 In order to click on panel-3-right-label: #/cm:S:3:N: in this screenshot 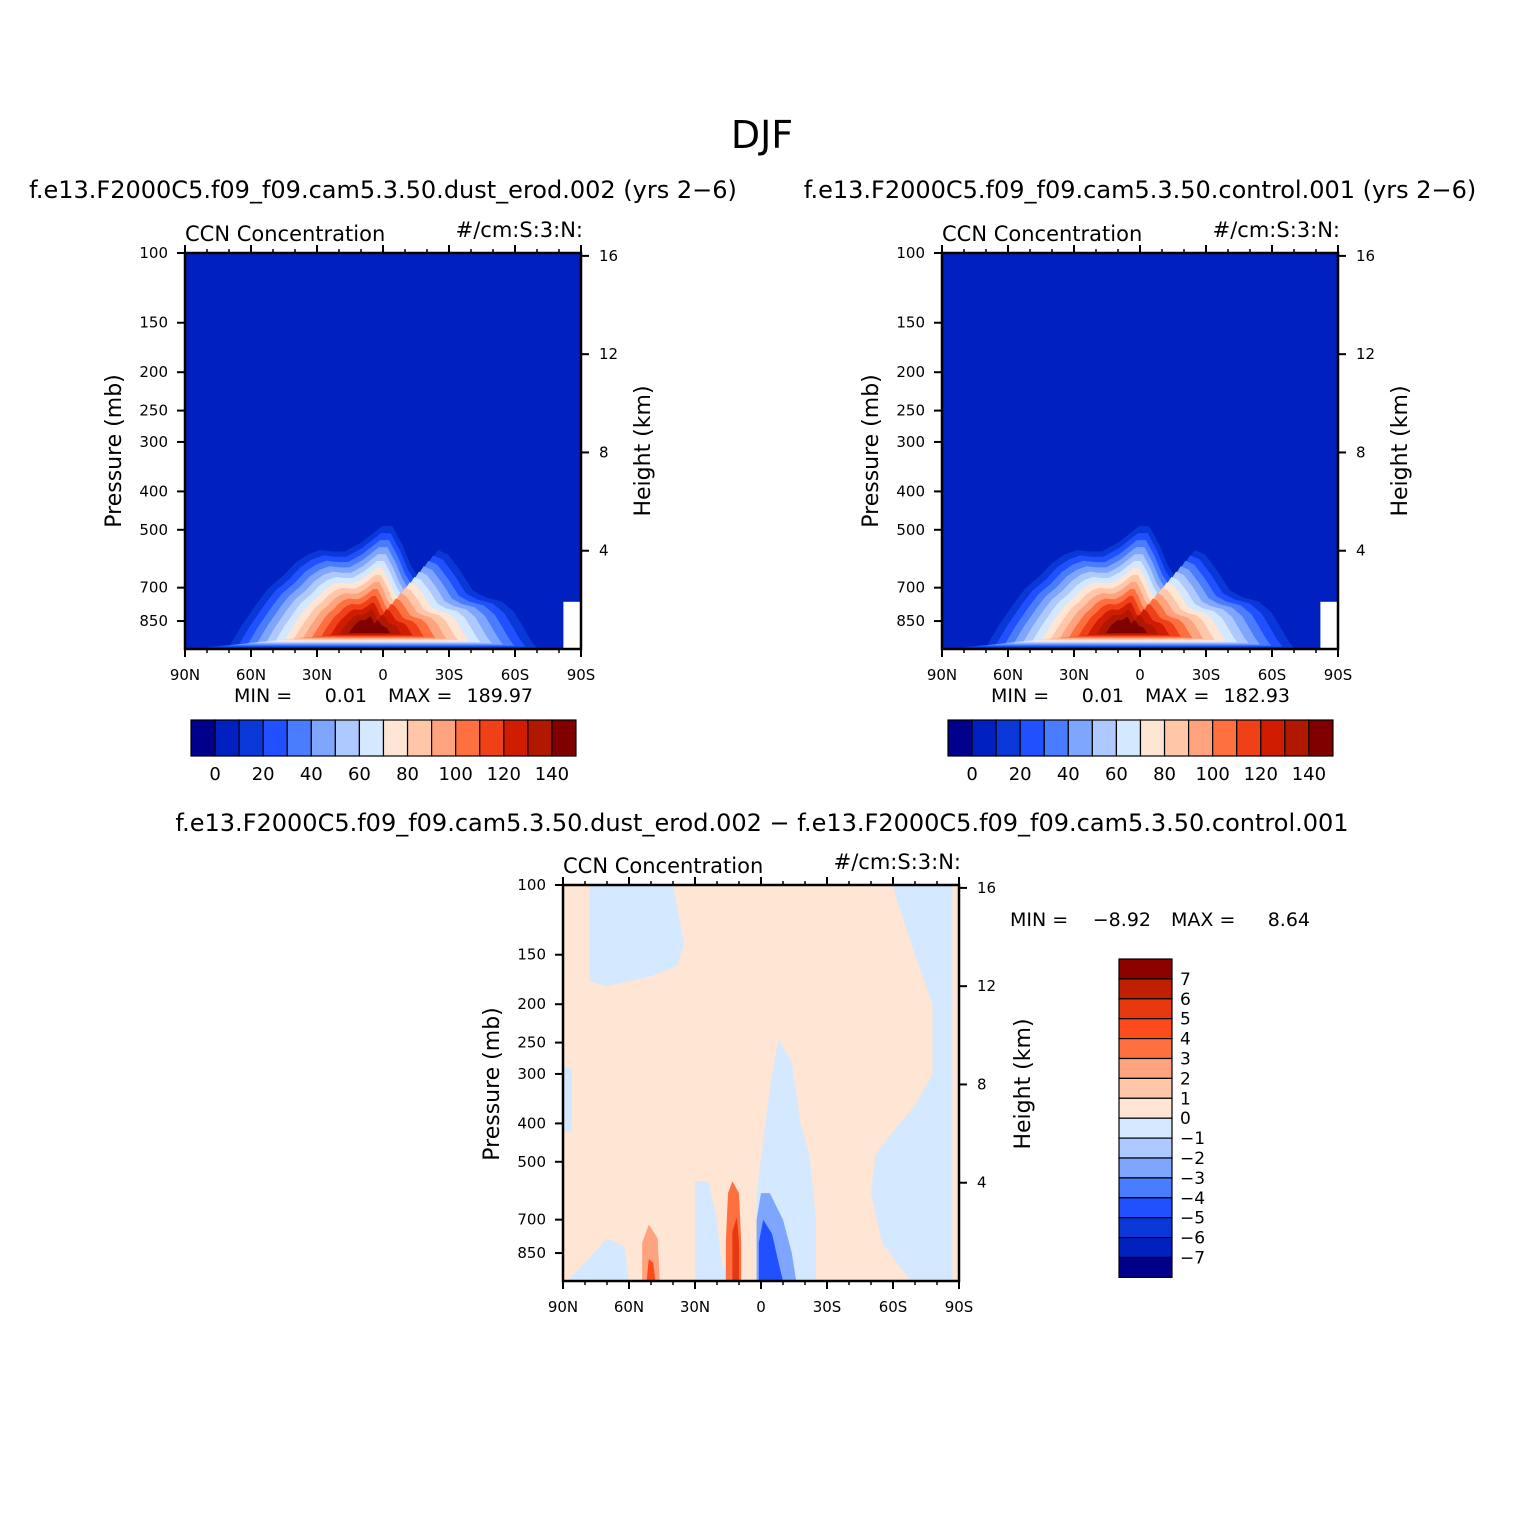, I will do `click(897, 862)`.